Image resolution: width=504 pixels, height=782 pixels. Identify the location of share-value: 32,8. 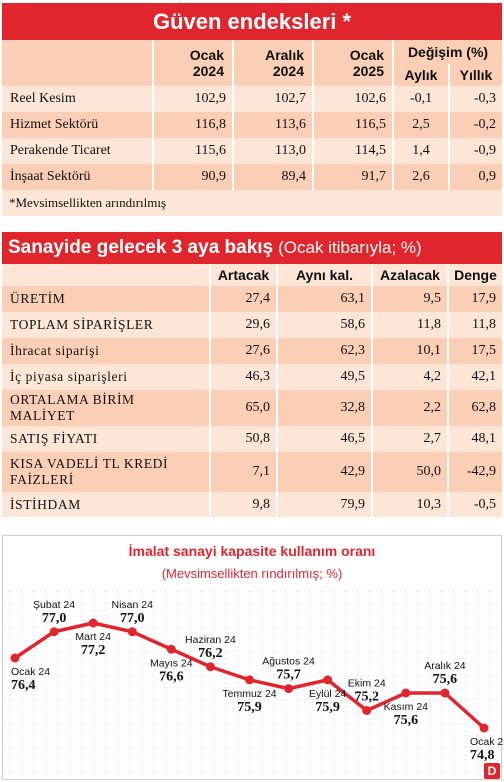
(325, 408).